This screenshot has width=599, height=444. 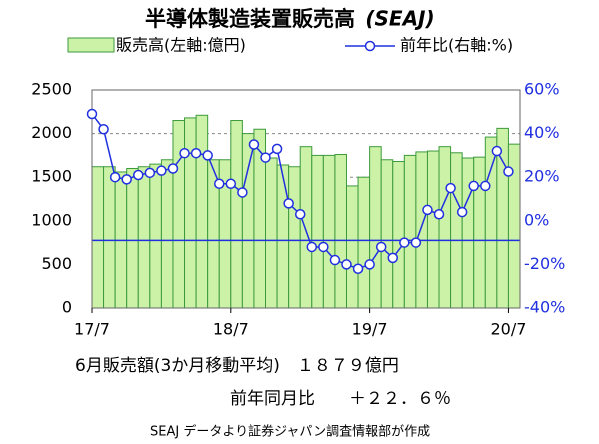 I want to click on y-tick-label: 0, so click(x=67, y=307).